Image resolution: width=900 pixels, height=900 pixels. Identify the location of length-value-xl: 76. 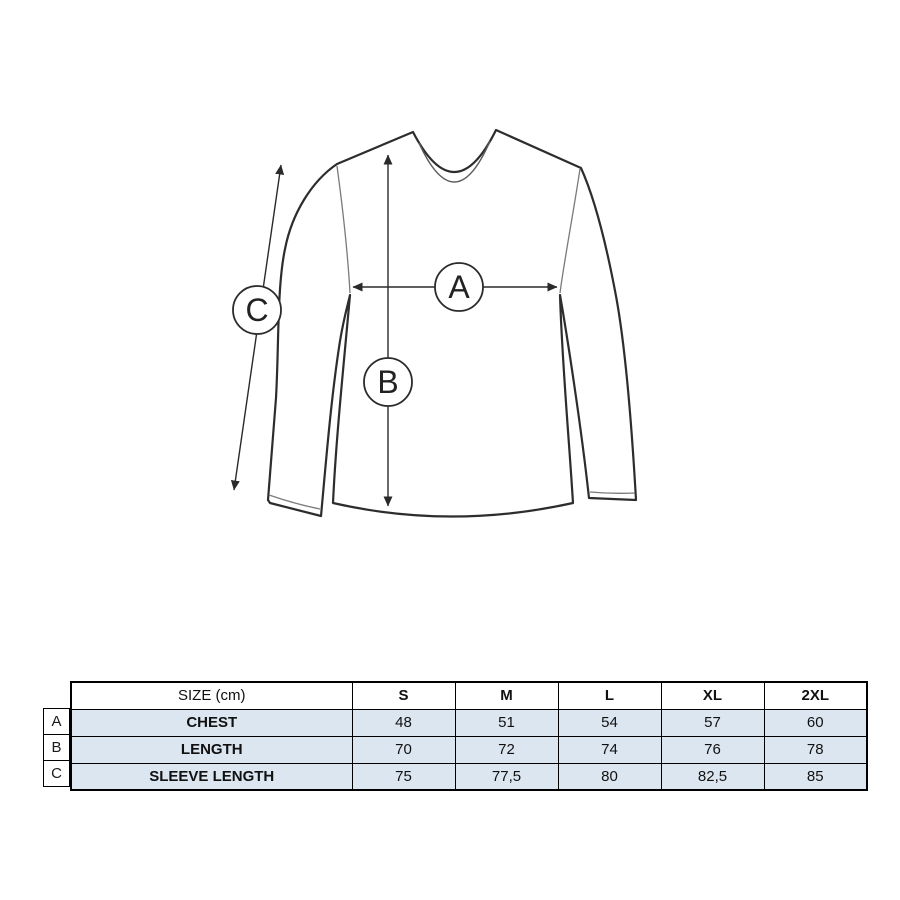
(712, 749).